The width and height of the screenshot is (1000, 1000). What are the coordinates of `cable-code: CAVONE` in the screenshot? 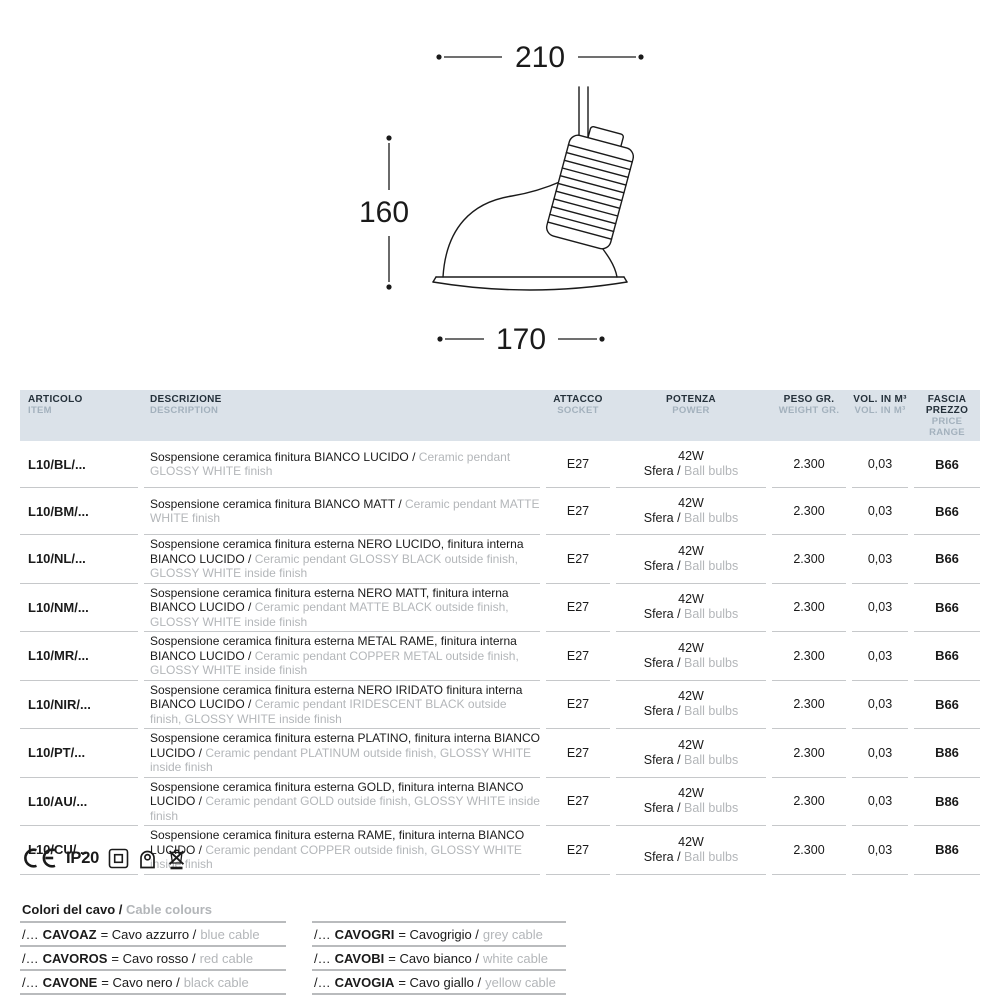 It's located at (70, 982).